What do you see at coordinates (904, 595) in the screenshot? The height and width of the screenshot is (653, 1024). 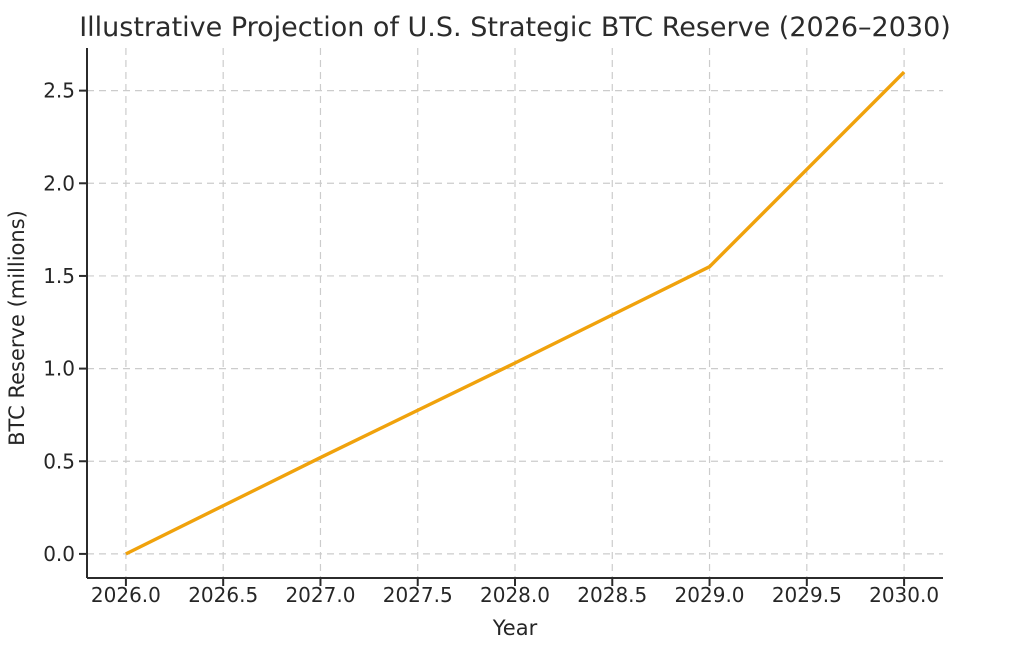 I see `x-tick-label: 2030.0` at bounding box center [904, 595].